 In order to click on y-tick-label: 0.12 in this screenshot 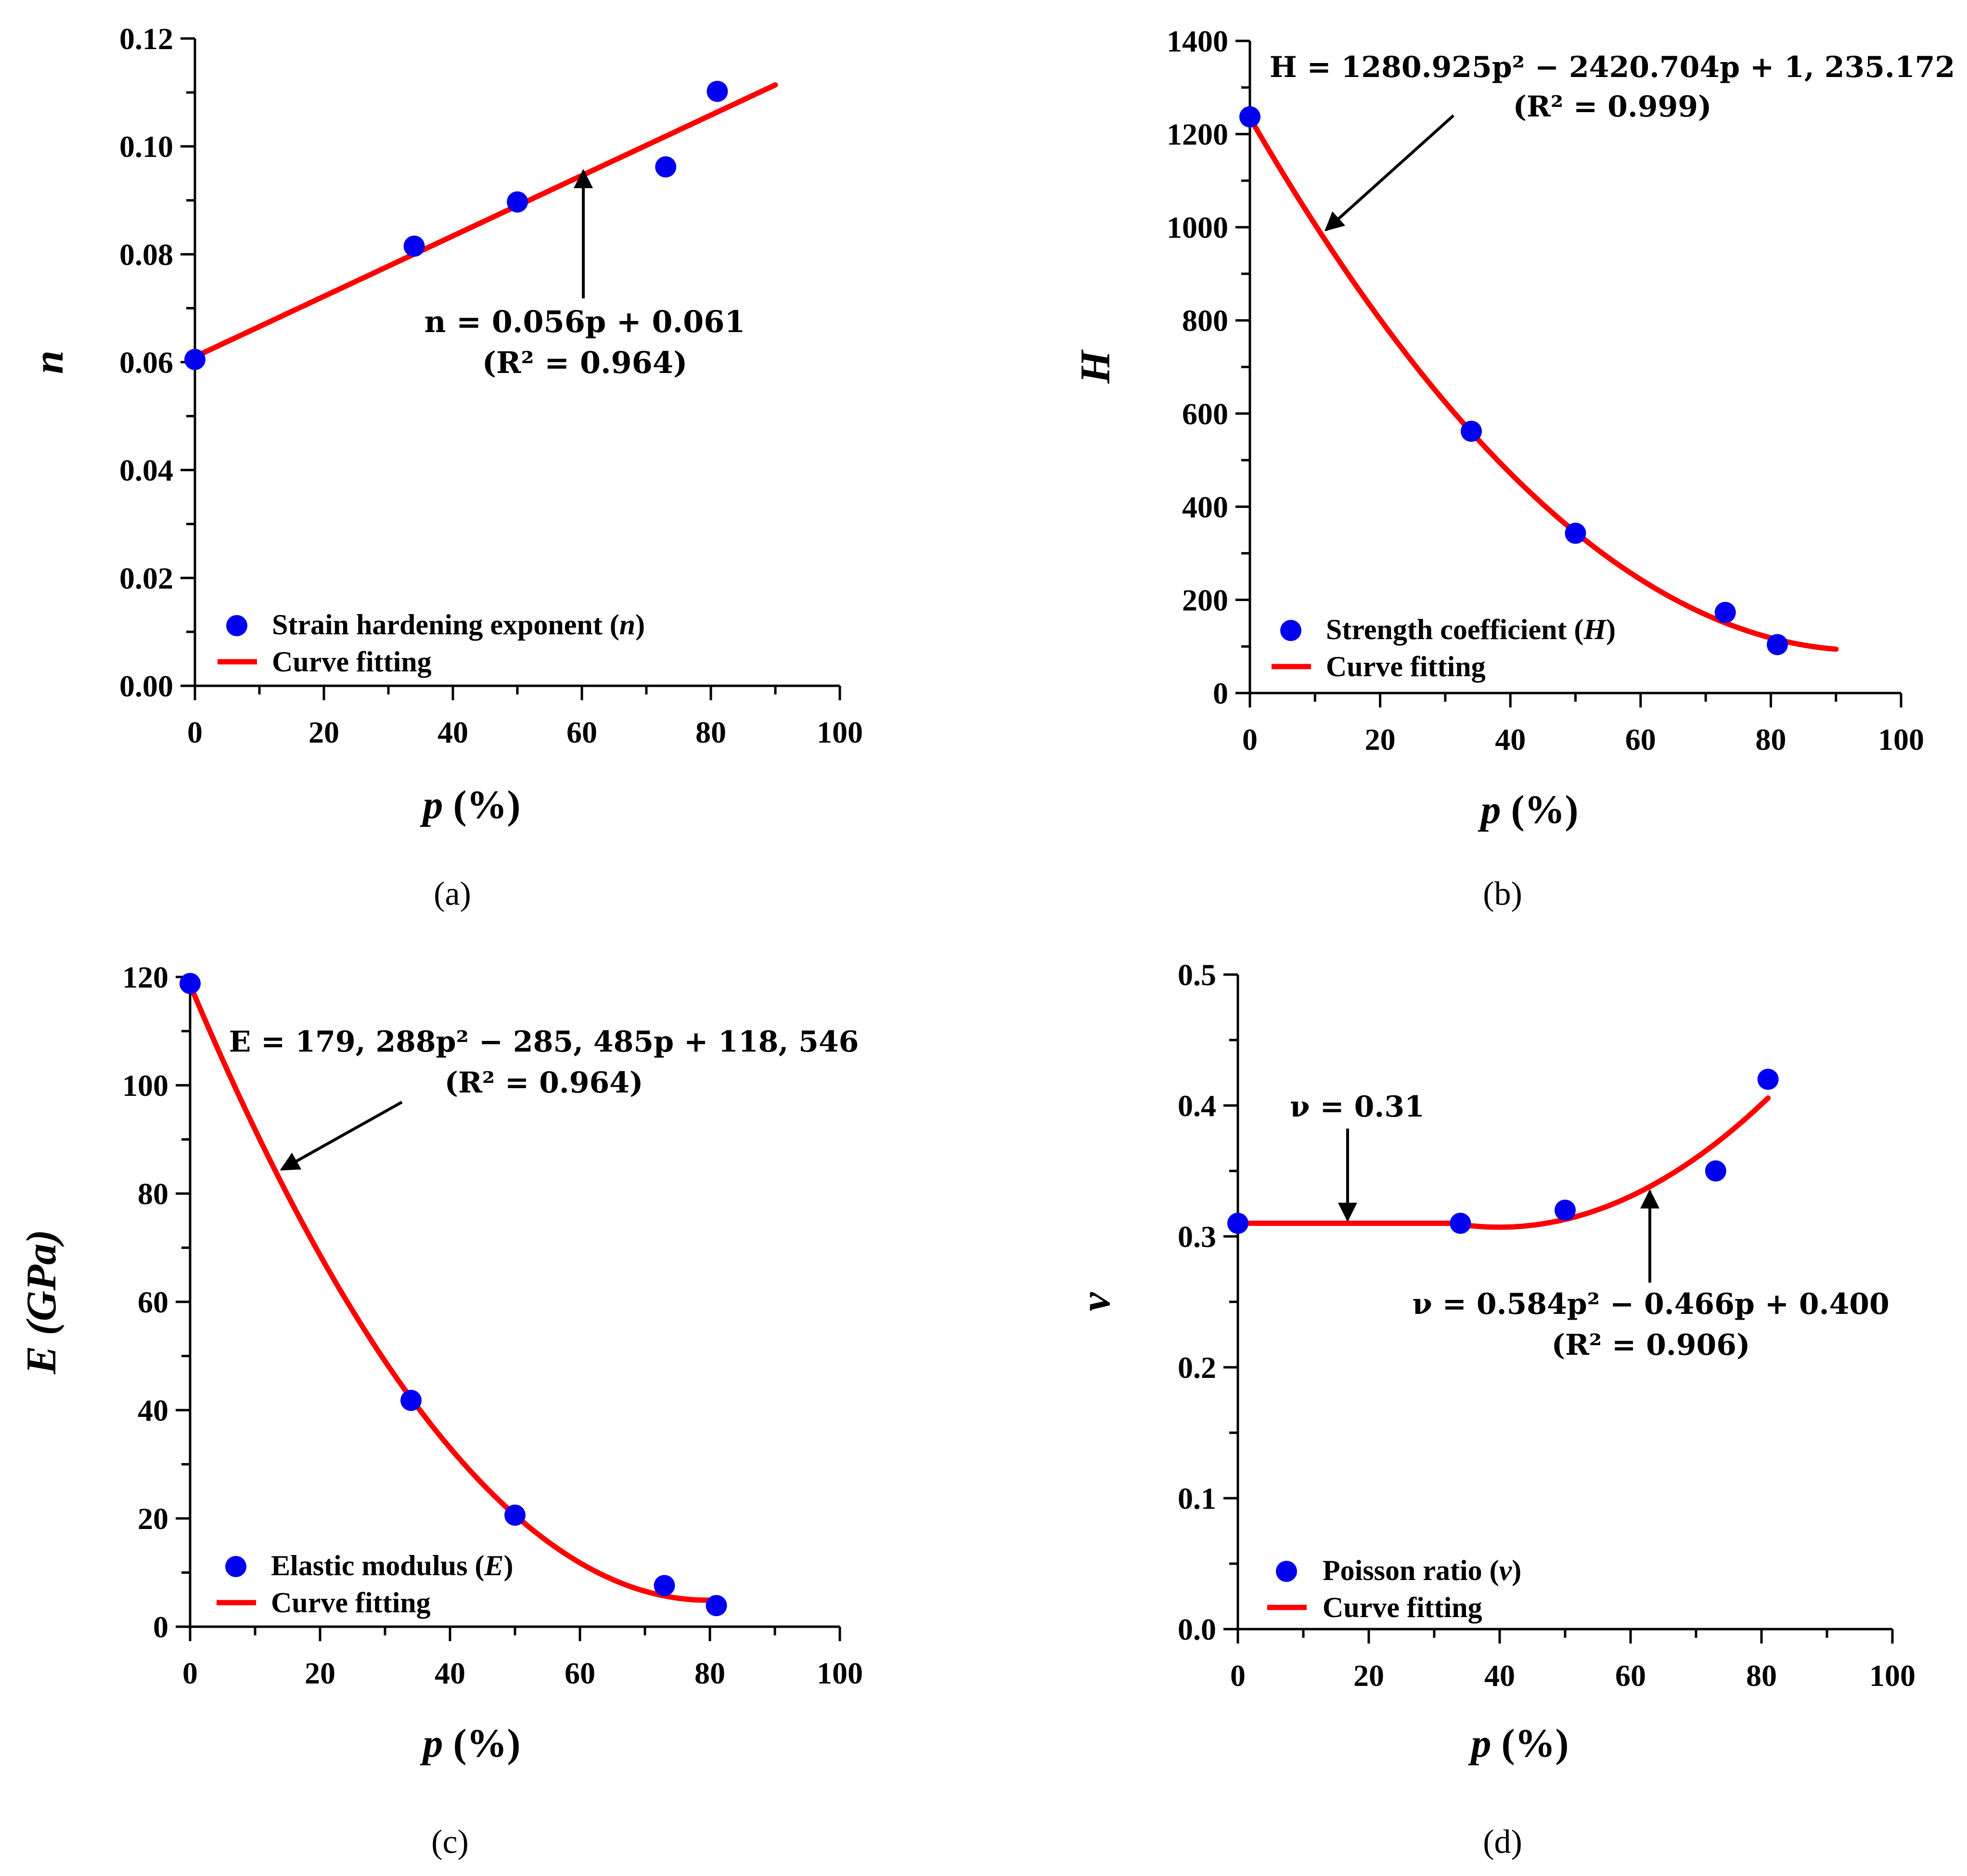, I will do `click(146, 39)`.